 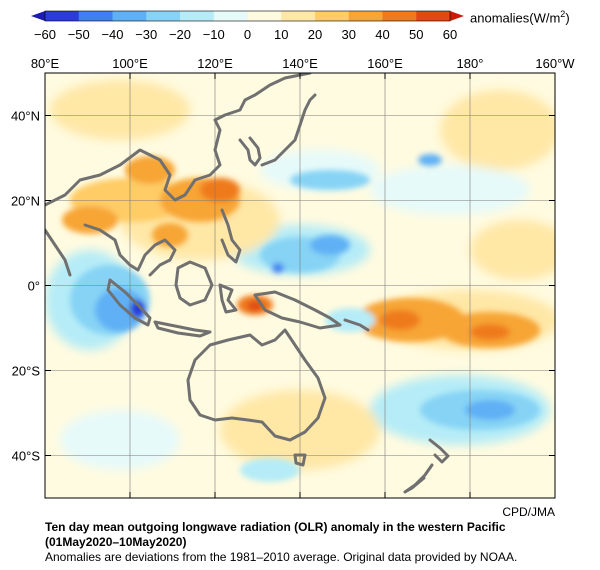 I want to click on coastline-new-zealand-south, so click(x=418, y=478).